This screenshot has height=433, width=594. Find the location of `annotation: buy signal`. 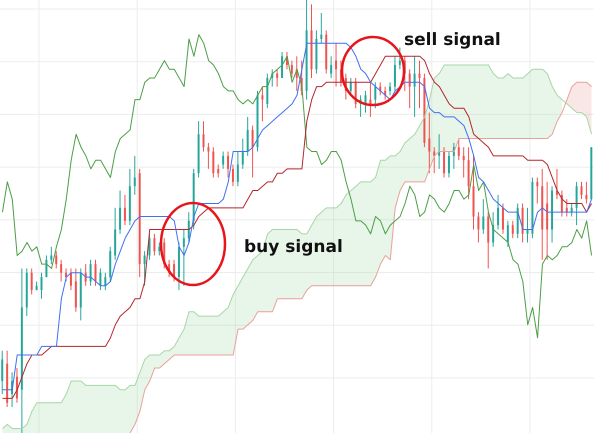

annotation: buy signal is located at coordinates (293, 247).